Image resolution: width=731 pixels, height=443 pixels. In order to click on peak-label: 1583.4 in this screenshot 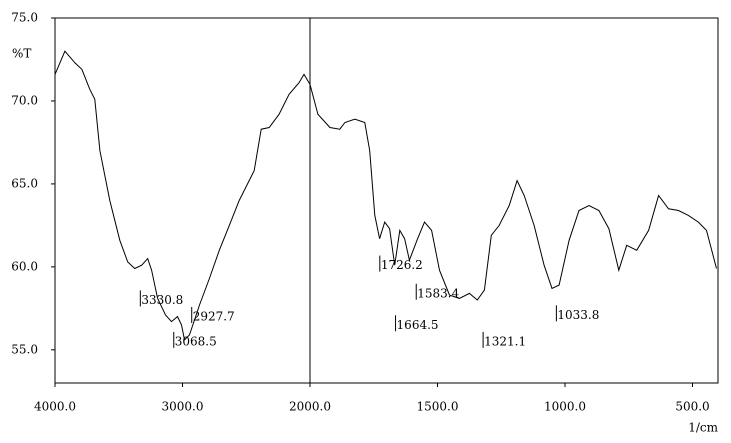, I will do `click(438, 293)`.